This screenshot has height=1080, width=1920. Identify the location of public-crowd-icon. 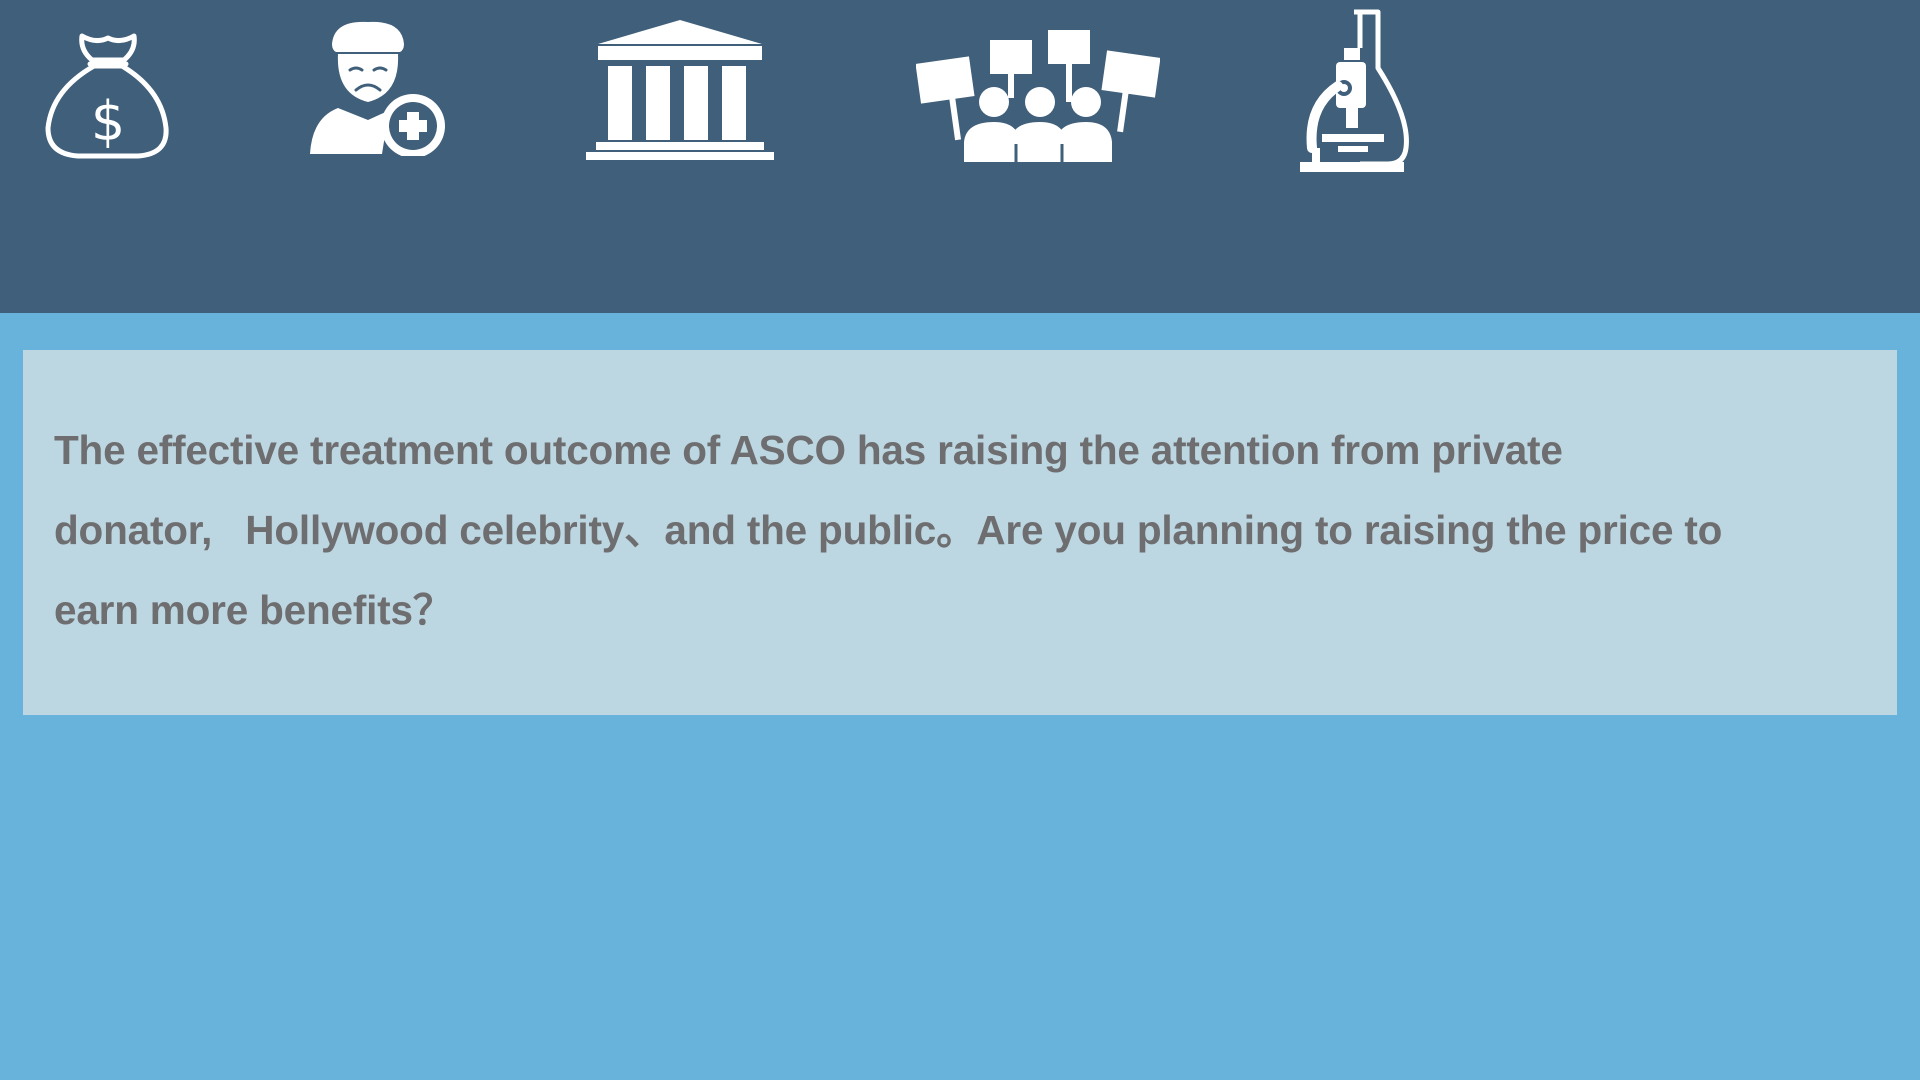
(1038, 95).